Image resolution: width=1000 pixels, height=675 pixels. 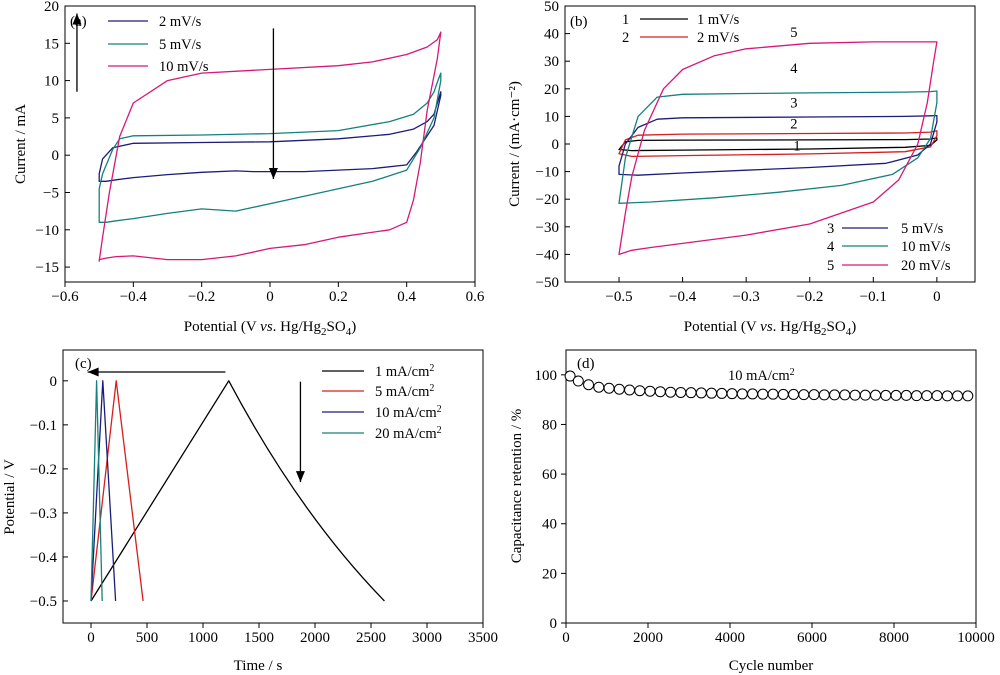 What do you see at coordinates (158, 44) in the screenshot?
I see `legend: 2 mV/s 5 mV/s 10 mV/s` at bounding box center [158, 44].